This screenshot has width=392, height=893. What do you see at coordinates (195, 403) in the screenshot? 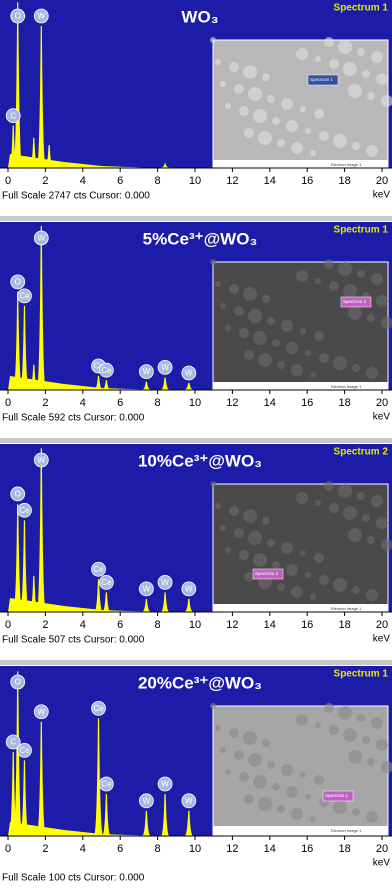
I see `x-tick-label: 10` at bounding box center [195, 403].